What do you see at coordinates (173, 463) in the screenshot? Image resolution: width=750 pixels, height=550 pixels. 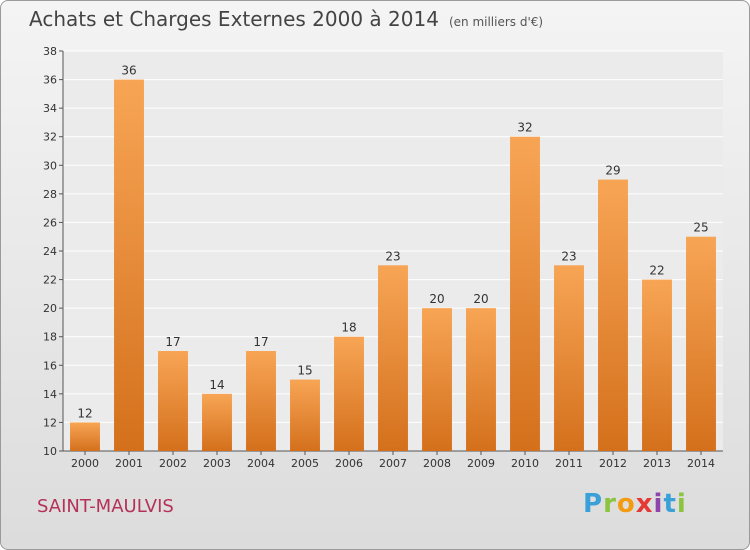 I see `x-tick-label-2002: 2002` at bounding box center [173, 463].